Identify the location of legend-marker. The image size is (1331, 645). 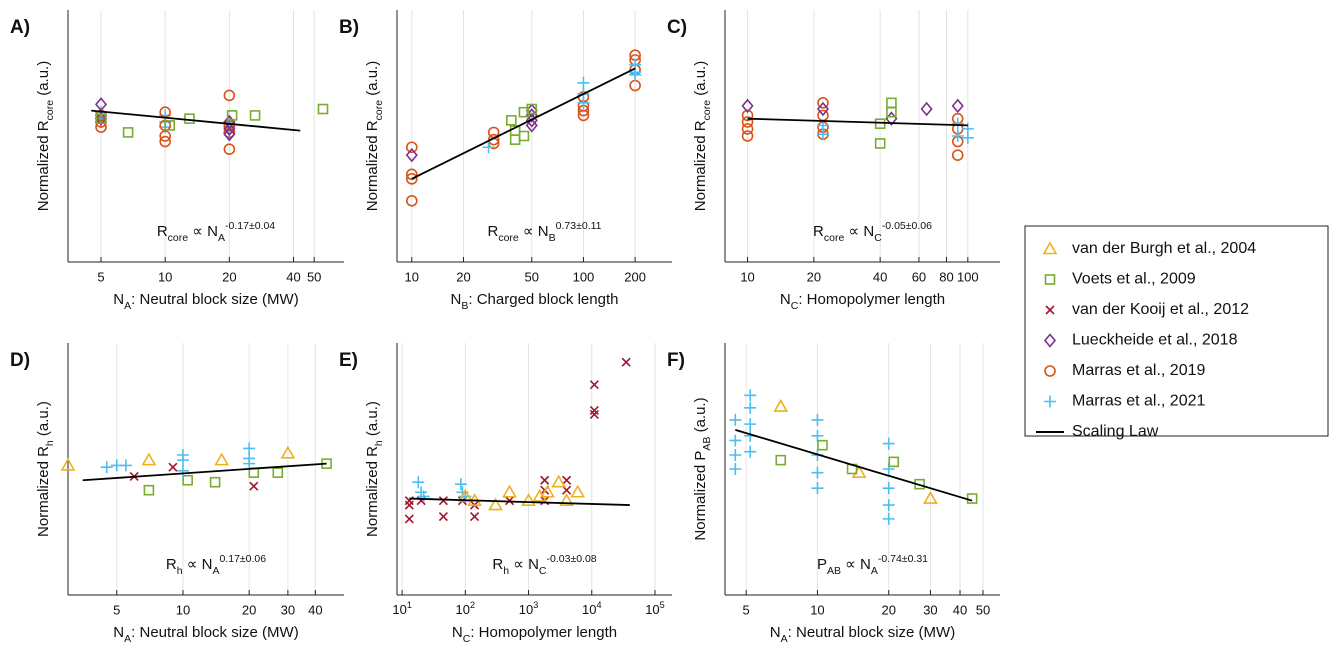
(1050, 310).